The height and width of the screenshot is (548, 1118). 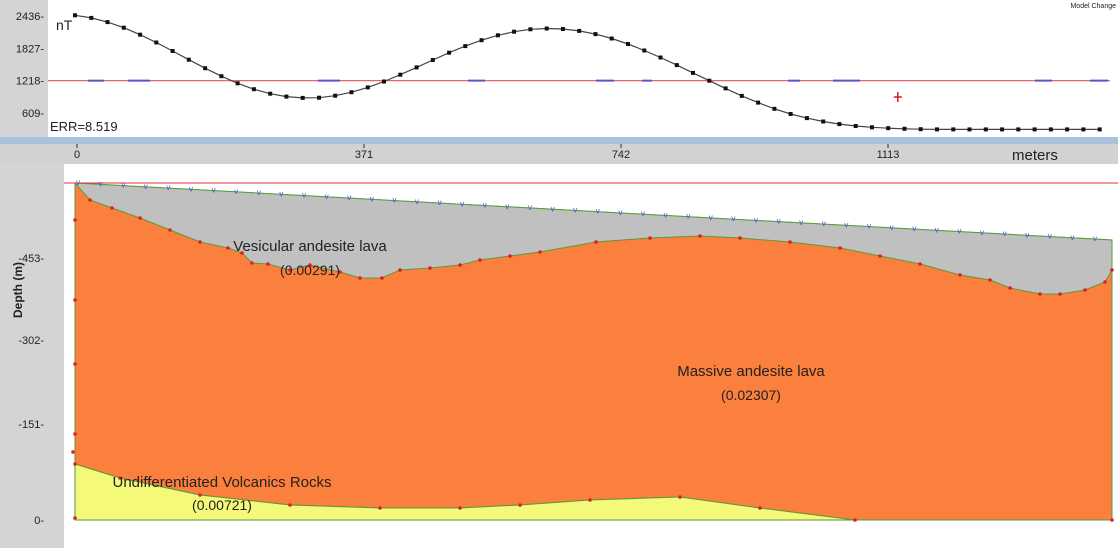 What do you see at coordinates (30, 82) in the screenshot?
I see `profile-ytick-label: 1218-` at bounding box center [30, 82].